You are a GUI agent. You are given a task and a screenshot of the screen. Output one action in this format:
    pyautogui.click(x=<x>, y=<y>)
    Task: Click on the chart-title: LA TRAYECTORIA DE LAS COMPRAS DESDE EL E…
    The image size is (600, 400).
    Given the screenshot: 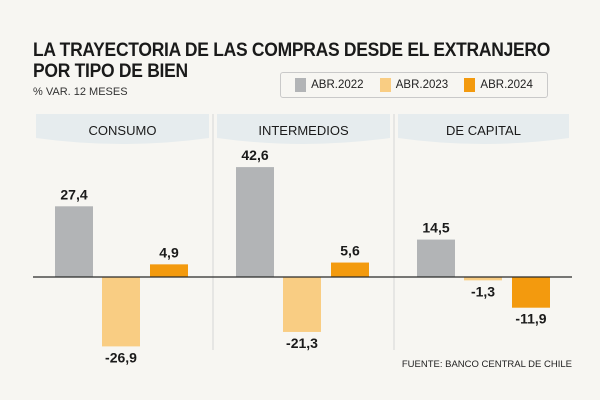 What is the action you would take?
    pyautogui.click(x=291, y=61)
    